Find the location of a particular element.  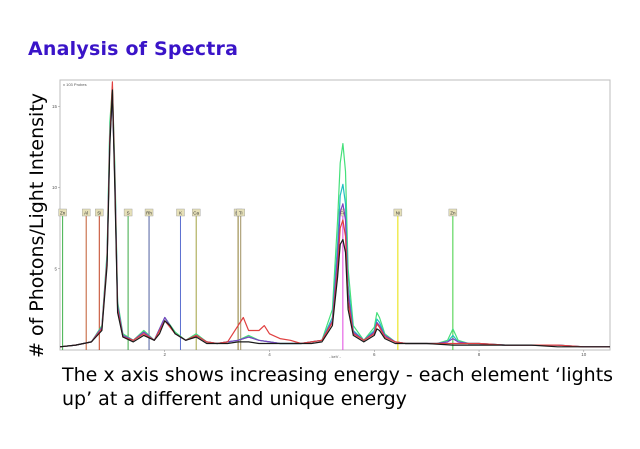

element-marker-label-0: Zn is located at coordinates (63, 213).